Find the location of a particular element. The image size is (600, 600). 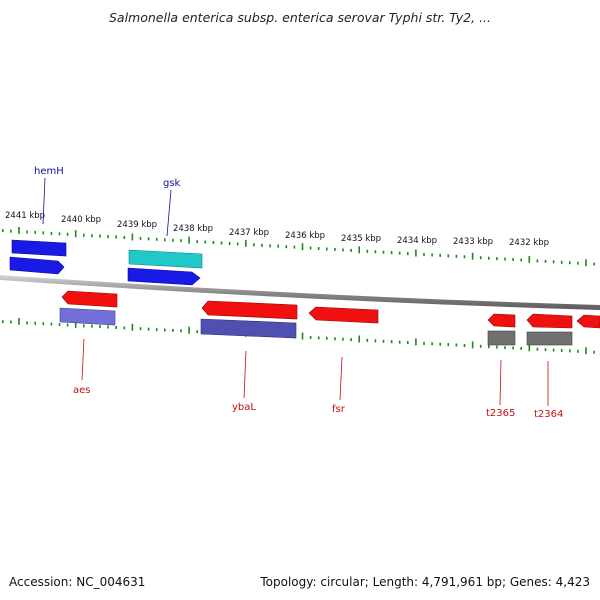

leader-t2365 is located at coordinates (500, 382).